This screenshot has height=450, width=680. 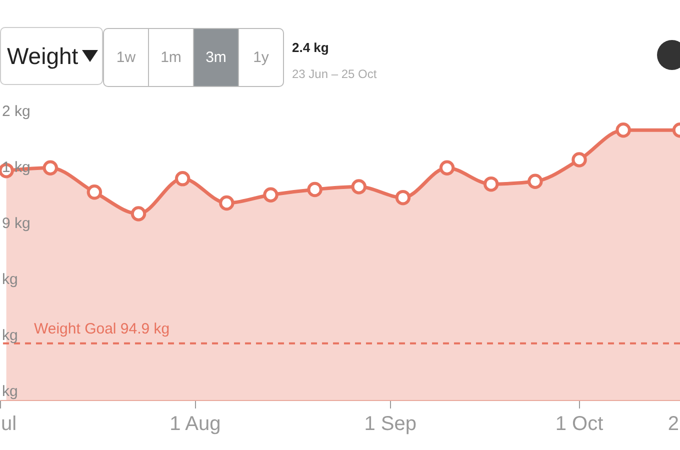 What do you see at coordinates (310, 47) in the screenshot?
I see `text: 2.4 kg` at bounding box center [310, 47].